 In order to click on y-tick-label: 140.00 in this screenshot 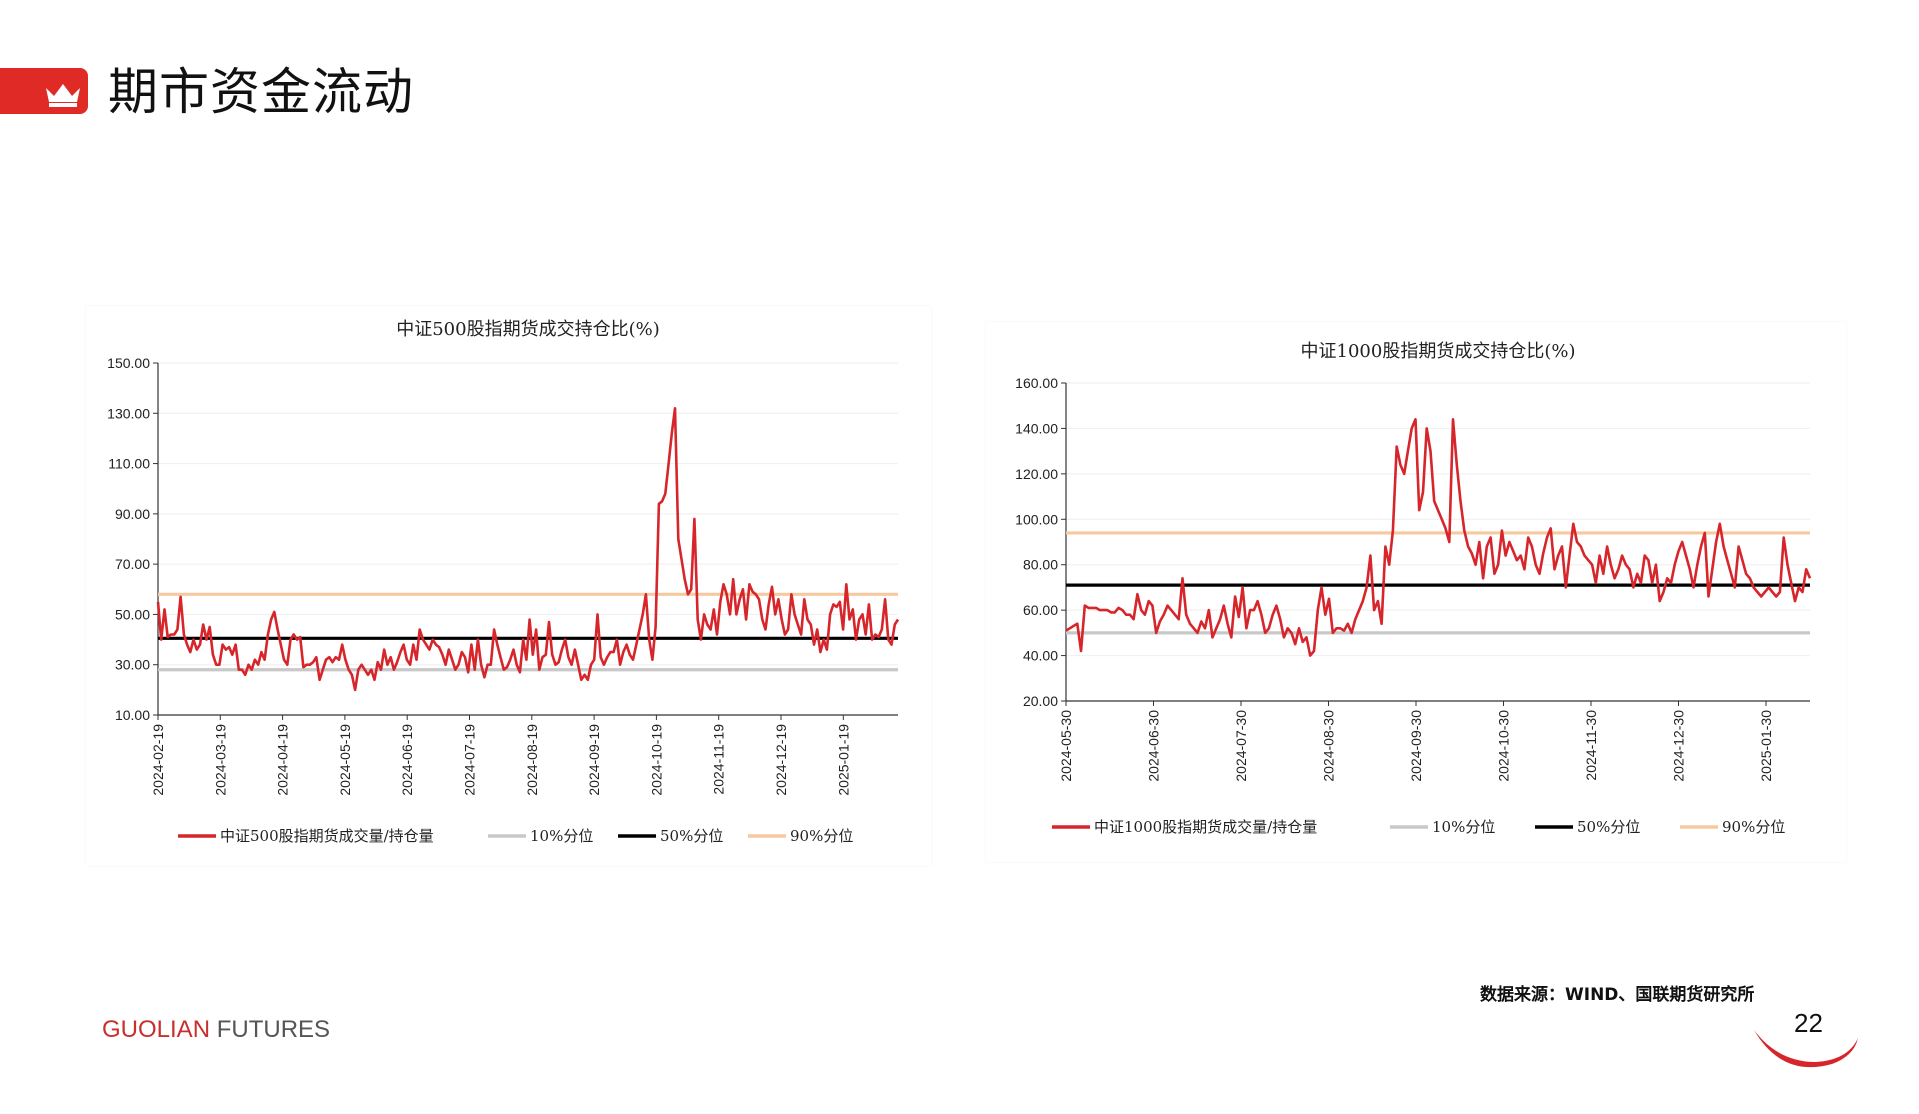, I will do `click(1036, 428)`.